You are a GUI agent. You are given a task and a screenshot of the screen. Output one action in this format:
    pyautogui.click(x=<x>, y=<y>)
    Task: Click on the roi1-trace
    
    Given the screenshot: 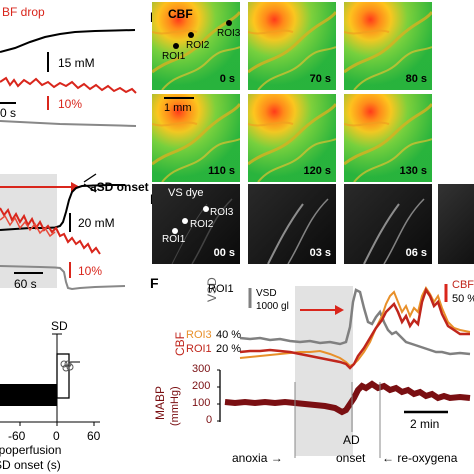 What is the action you would take?
    pyautogui.click(x=354, y=328)
    